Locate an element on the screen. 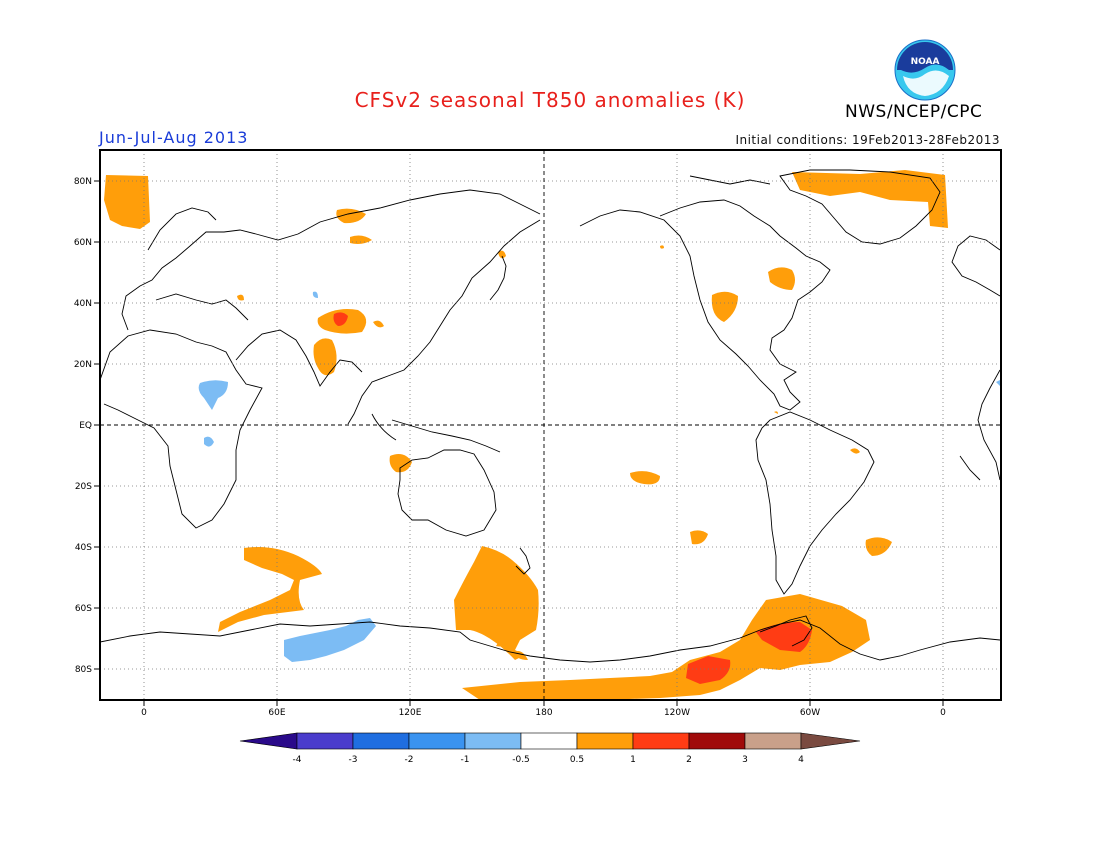 This screenshot has width=1100, height=850. initial-conditions-label: Initial conditions: 19Feb2013-28Feb2013 is located at coordinates (867, 140).